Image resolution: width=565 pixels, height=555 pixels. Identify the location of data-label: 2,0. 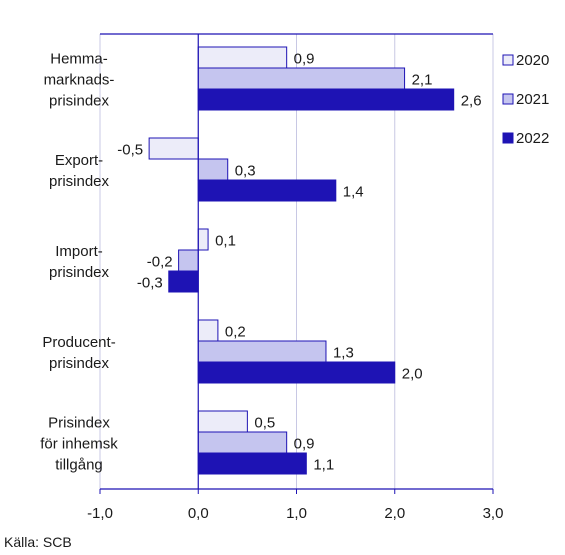
(412, 374).